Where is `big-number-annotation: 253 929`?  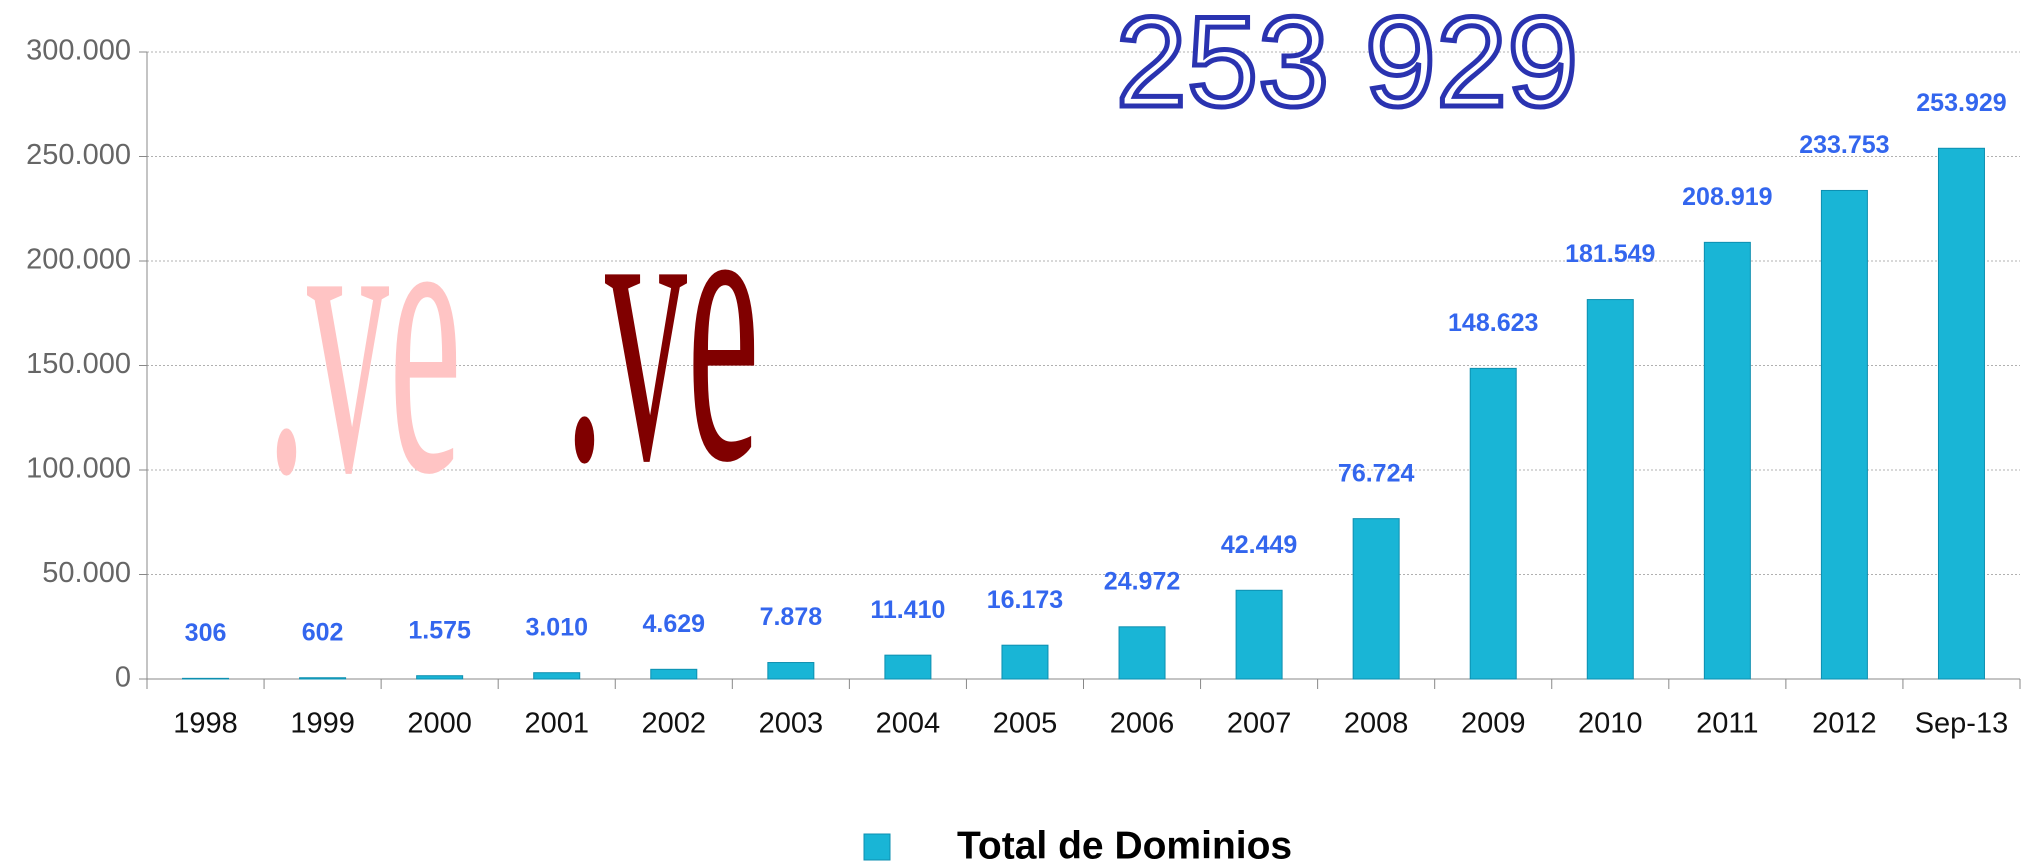
big-number-annotation: 253 929 is located at coordinates (1347, 67).